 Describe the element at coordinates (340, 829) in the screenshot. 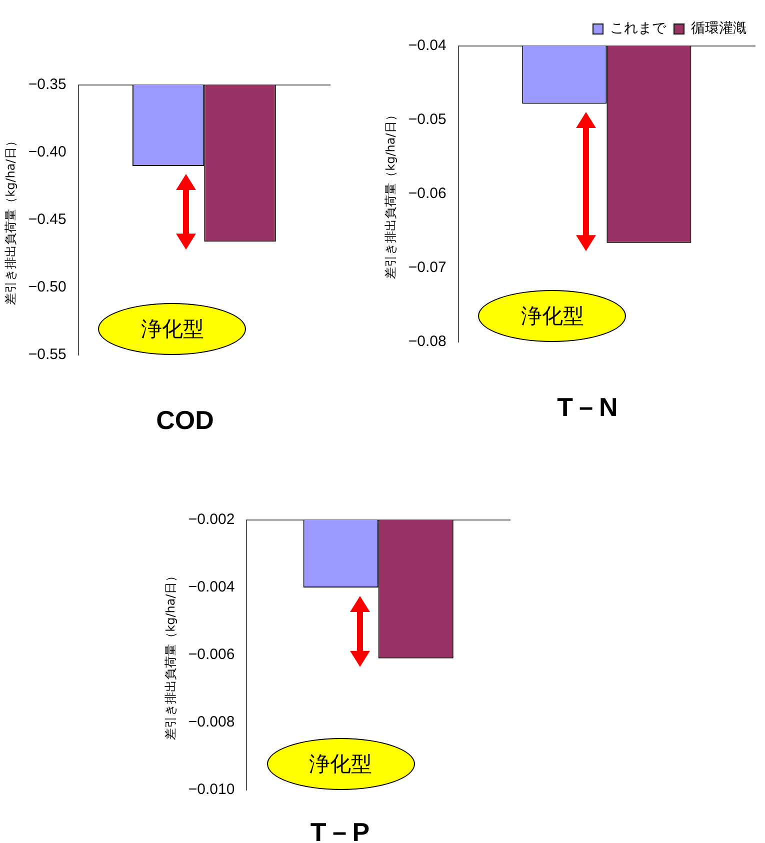

I see `text: T－P` at that location.